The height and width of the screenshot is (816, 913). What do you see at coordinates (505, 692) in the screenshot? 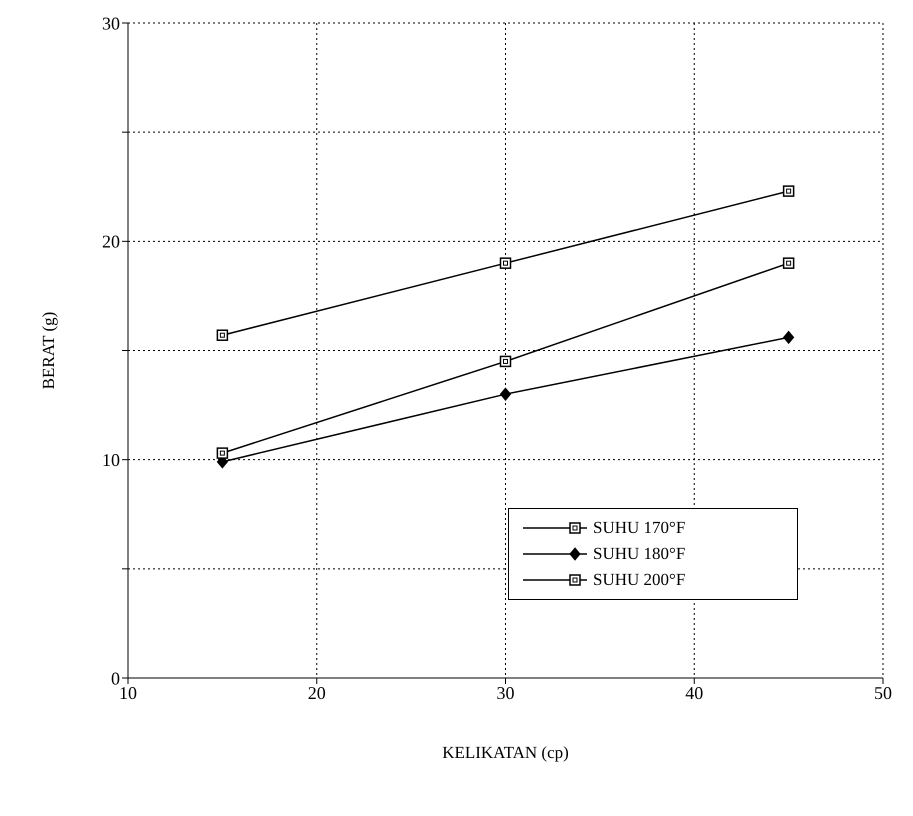
I see `x-tick-label: 30` at bounding box center [505, 692].